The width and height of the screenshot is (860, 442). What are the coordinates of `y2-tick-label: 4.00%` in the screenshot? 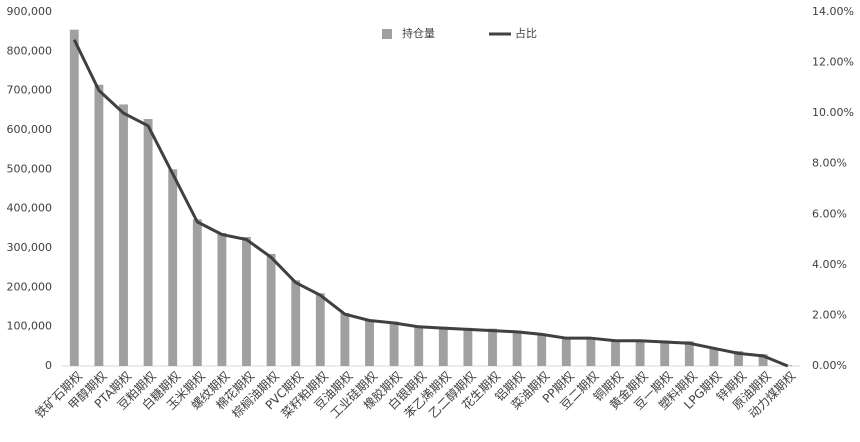 It's located at (829, 264).